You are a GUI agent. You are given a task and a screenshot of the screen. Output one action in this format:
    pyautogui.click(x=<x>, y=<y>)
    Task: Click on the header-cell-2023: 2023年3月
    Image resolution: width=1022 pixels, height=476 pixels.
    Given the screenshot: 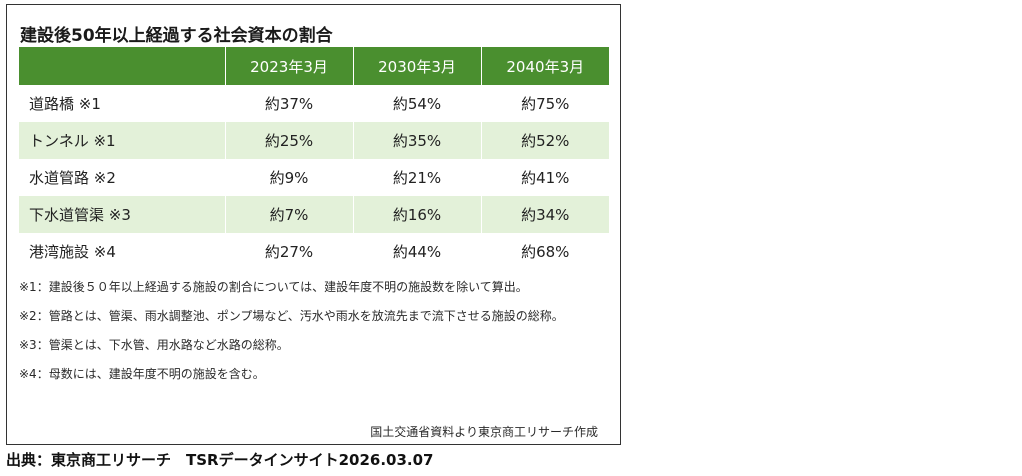 What is the action you would take?
    pyautogui.click(x=288, y=66)
    